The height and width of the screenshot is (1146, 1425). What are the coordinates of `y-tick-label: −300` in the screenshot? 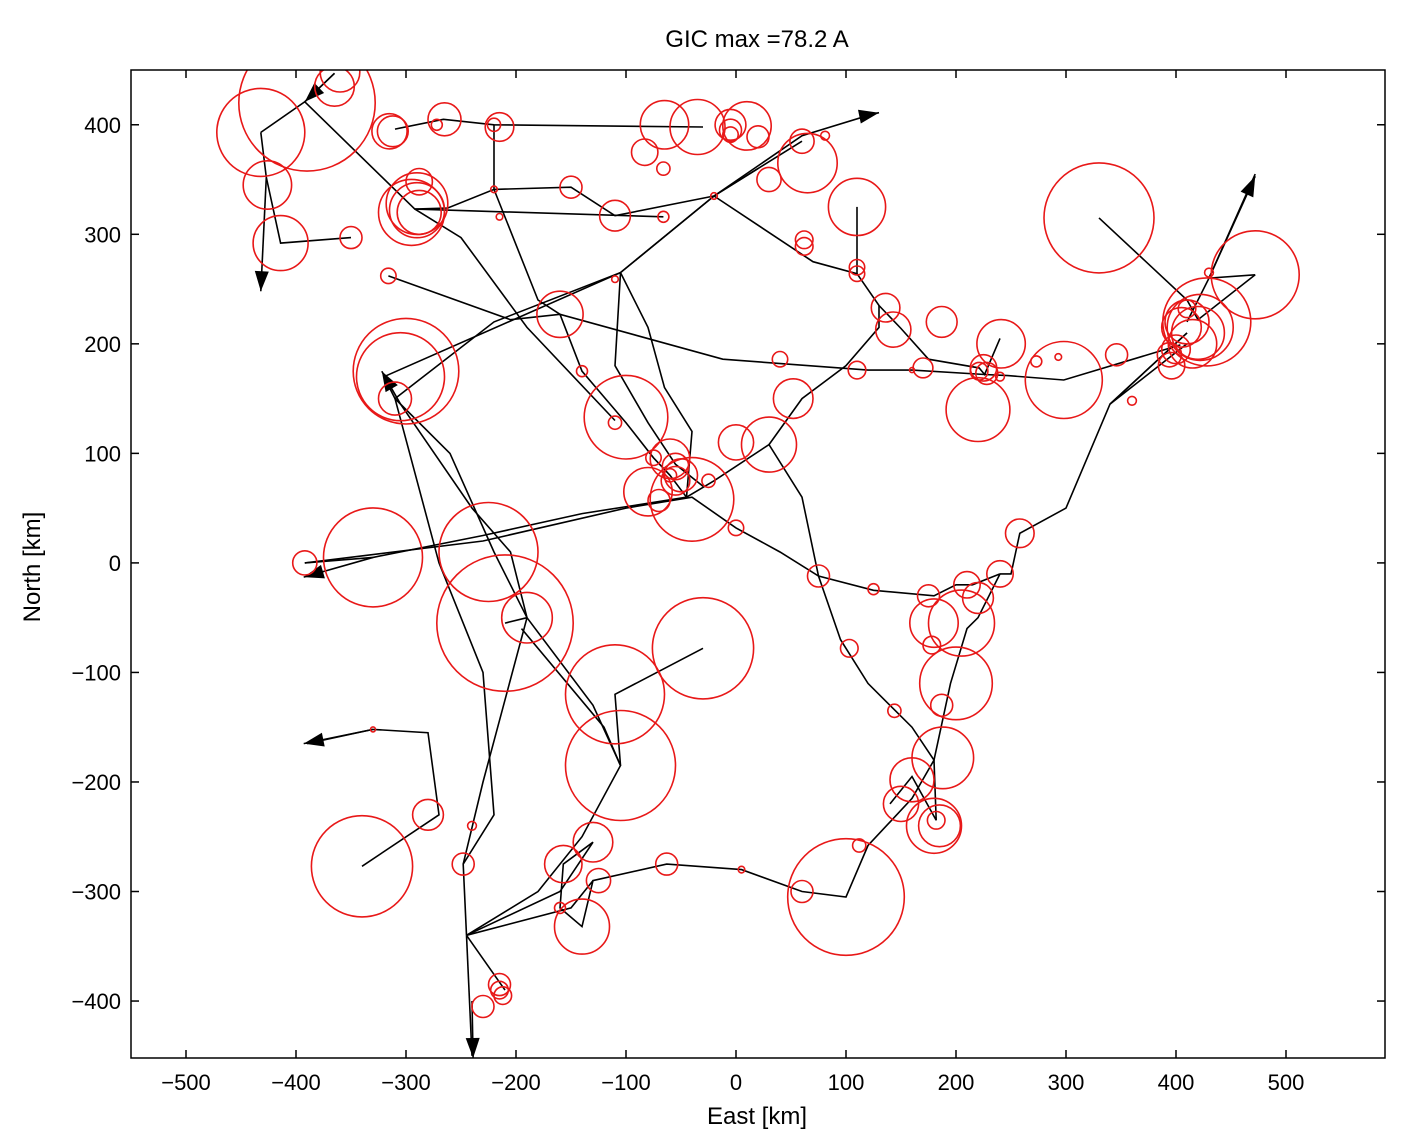 It's located at (96, 892).